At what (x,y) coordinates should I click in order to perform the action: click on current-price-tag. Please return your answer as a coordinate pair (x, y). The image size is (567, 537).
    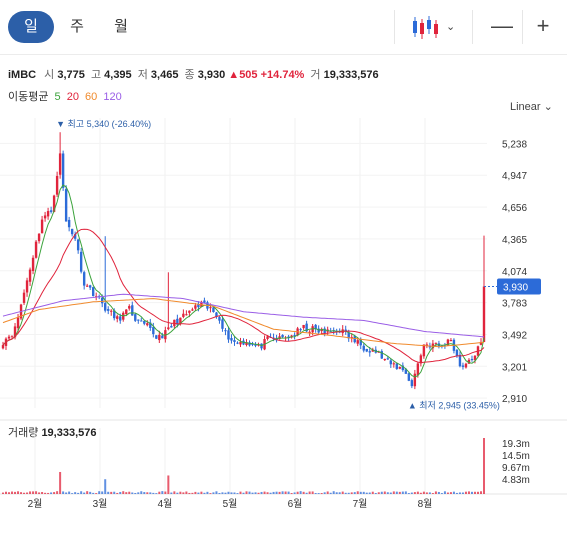
    Looking at the image, I should click on (519, 286).